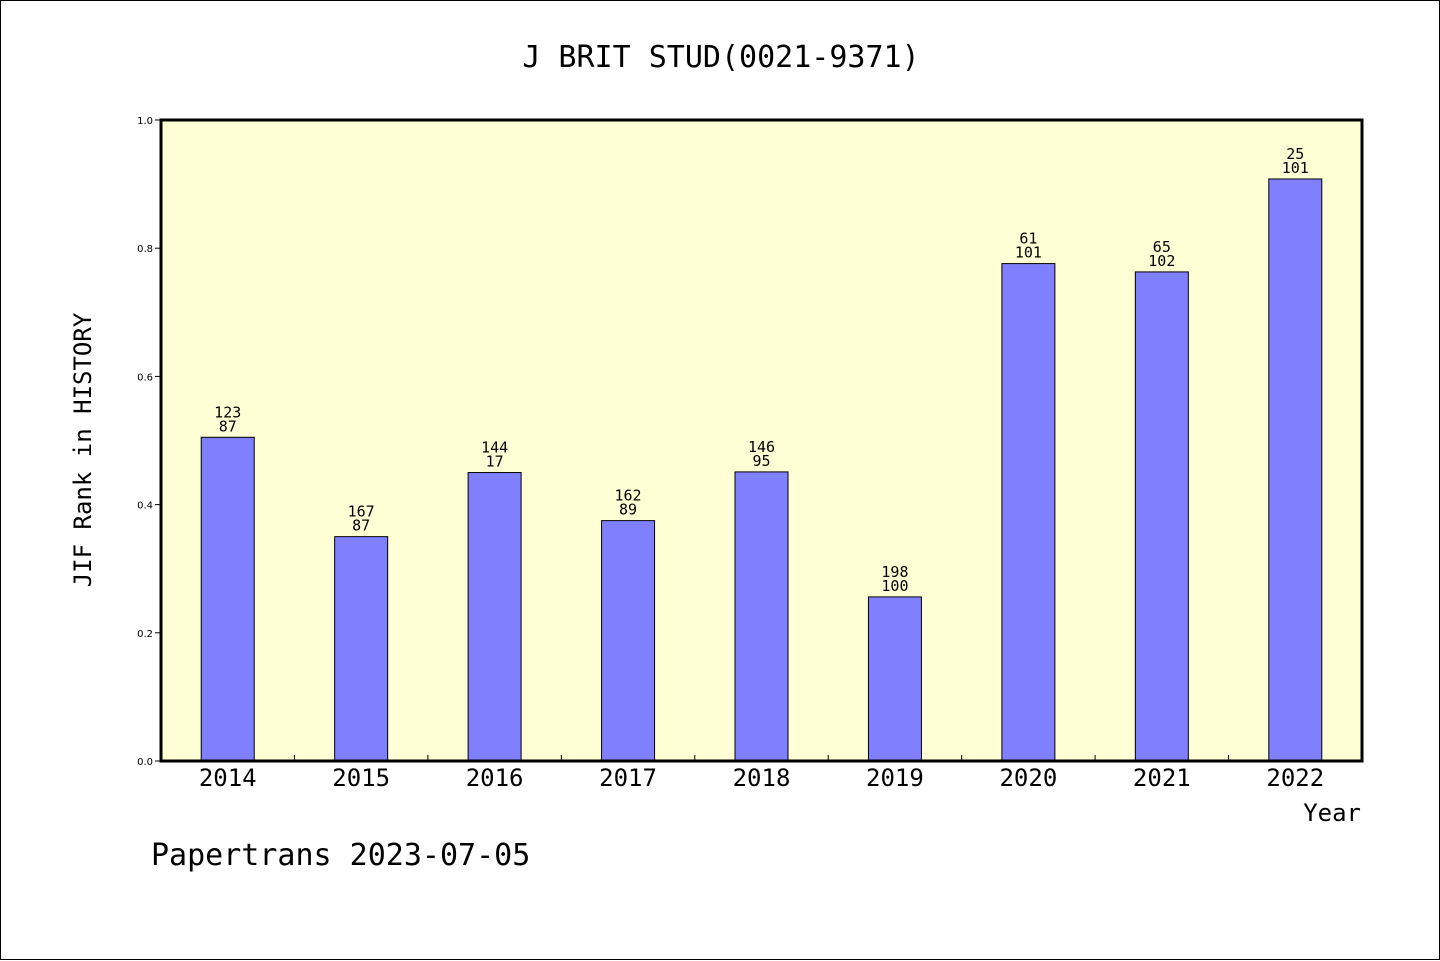 The height and width of the screenshot is (961, 1440). What do you see at coordinates (494, 617) in the screenshot?
I see `bar-2016` at bounding box center [494, 617].